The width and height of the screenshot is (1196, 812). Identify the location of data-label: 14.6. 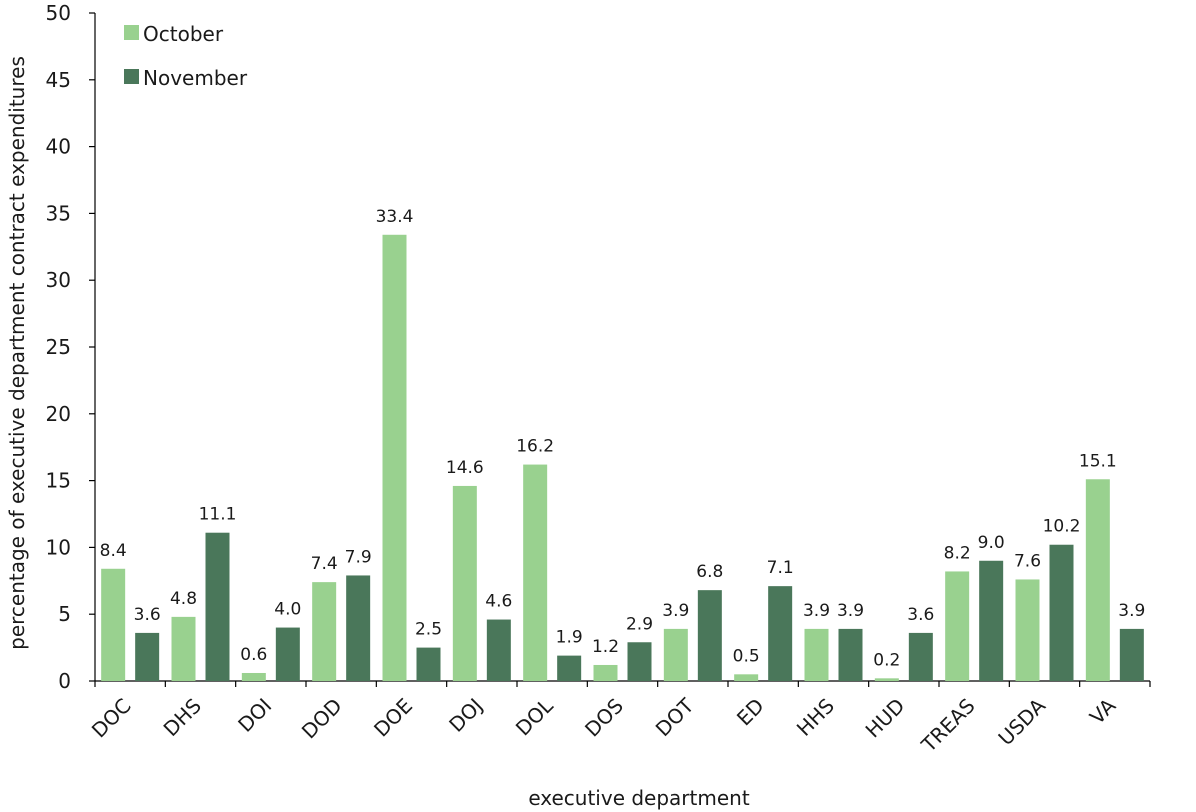
(465, 468).